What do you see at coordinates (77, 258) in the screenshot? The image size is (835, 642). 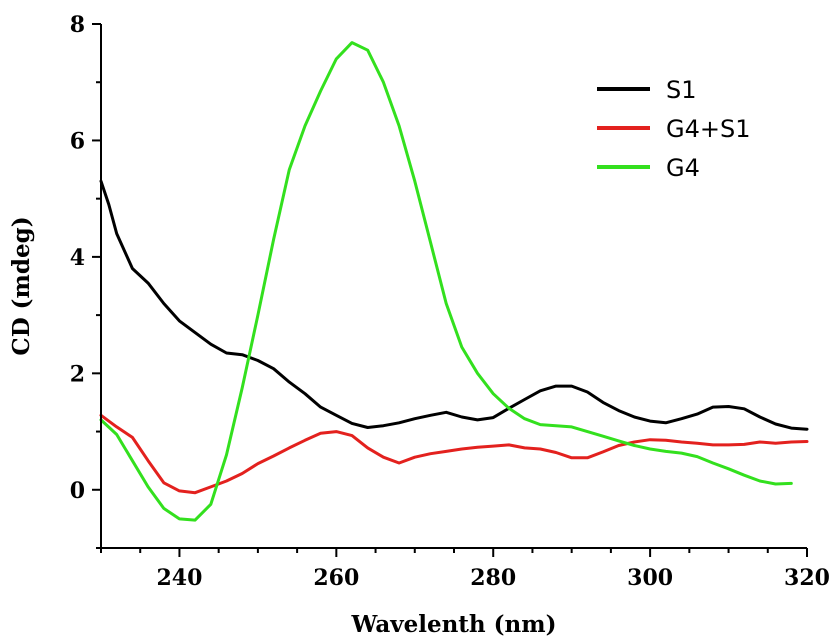 I see `y-tick-label: 4` at bounding box center [77, 258].